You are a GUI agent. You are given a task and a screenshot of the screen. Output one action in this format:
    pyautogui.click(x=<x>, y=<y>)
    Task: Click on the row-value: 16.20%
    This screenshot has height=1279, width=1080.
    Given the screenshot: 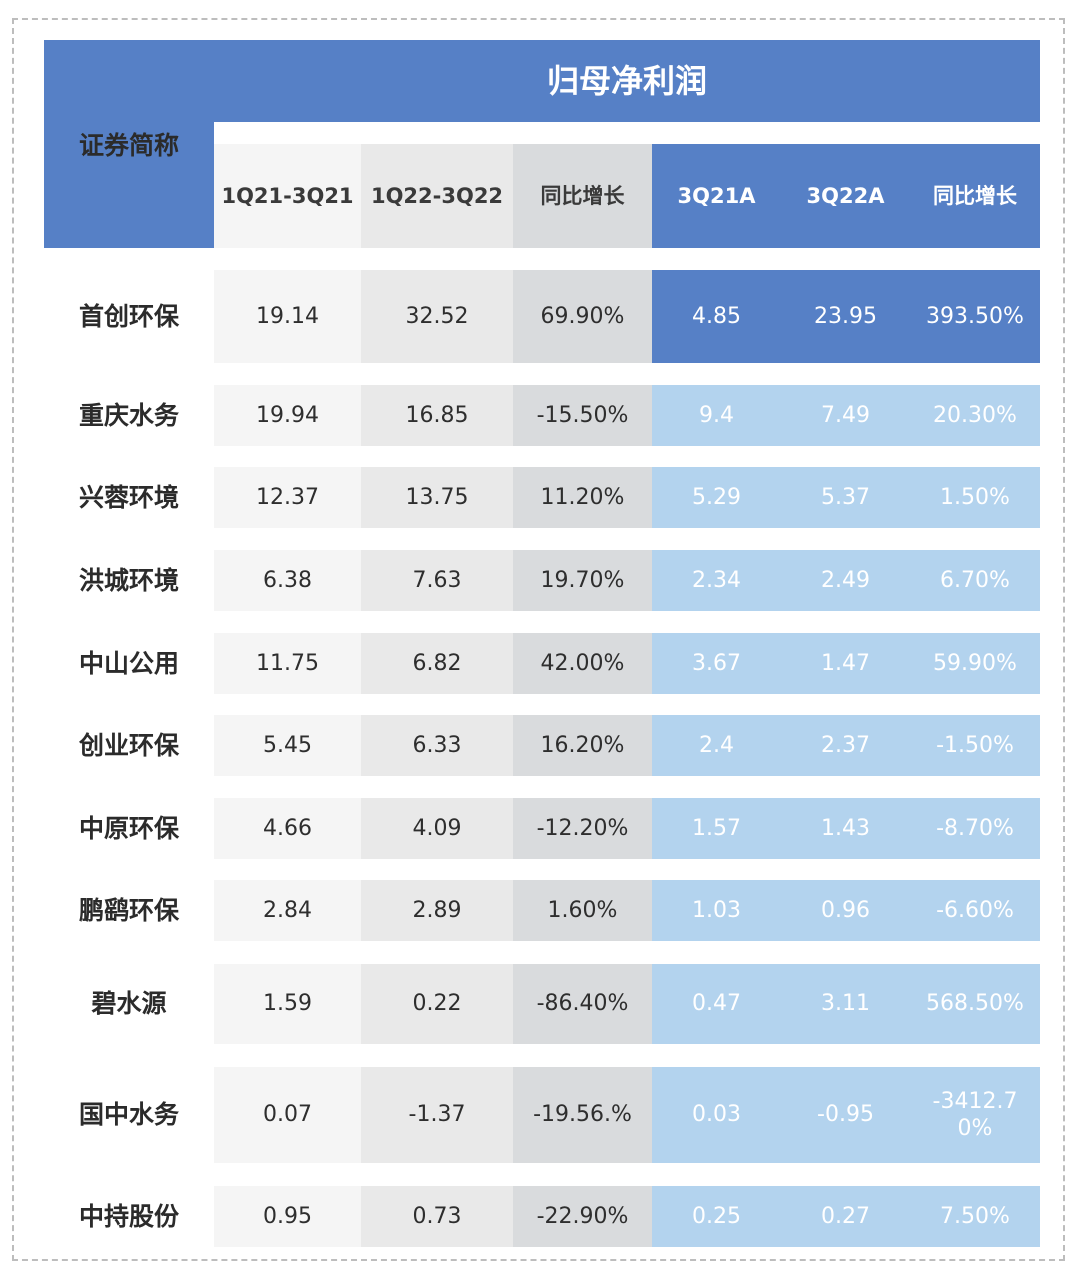 What is the action you would take?
    pyautogui.click(x=582, y=745)
    